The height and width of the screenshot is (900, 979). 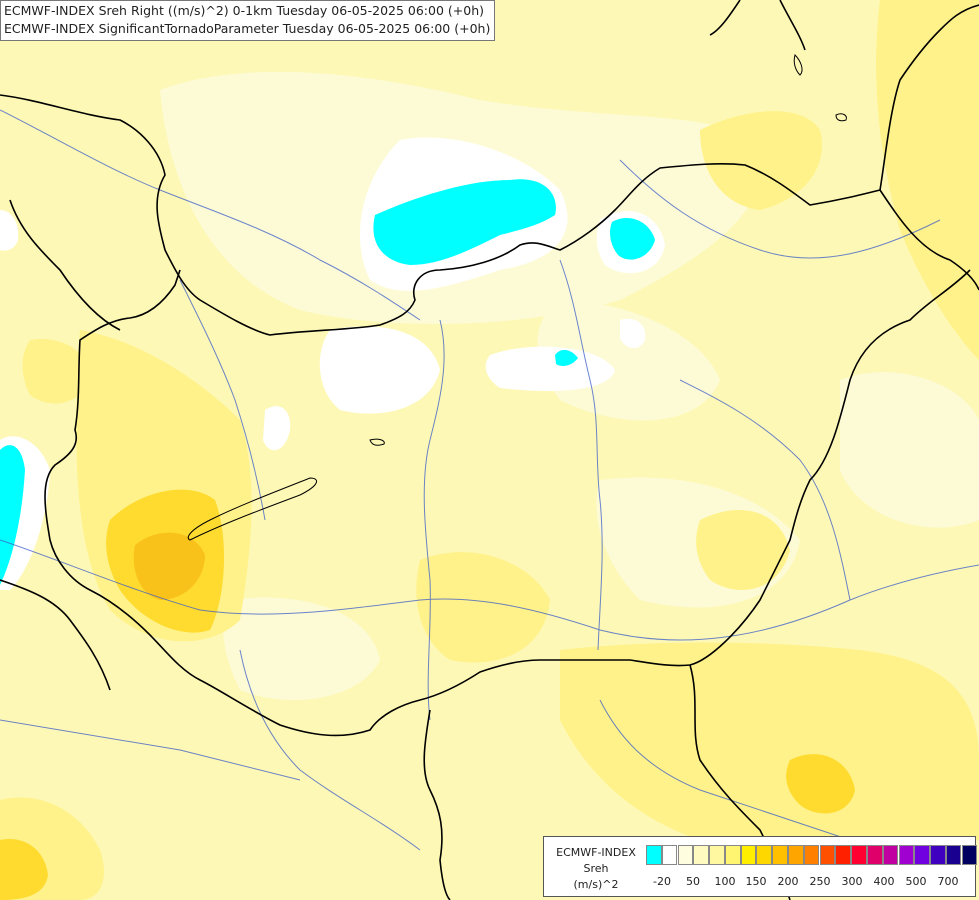 I want to click on legend-title-unit: (m/s)^2, so click(x=596, y=884).